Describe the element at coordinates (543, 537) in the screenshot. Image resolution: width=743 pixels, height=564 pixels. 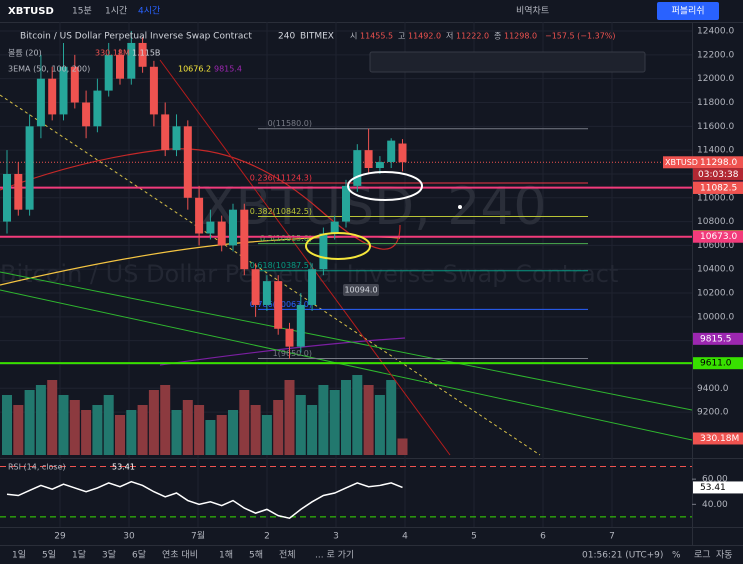
I see `x-tick-label: 6` at that location.